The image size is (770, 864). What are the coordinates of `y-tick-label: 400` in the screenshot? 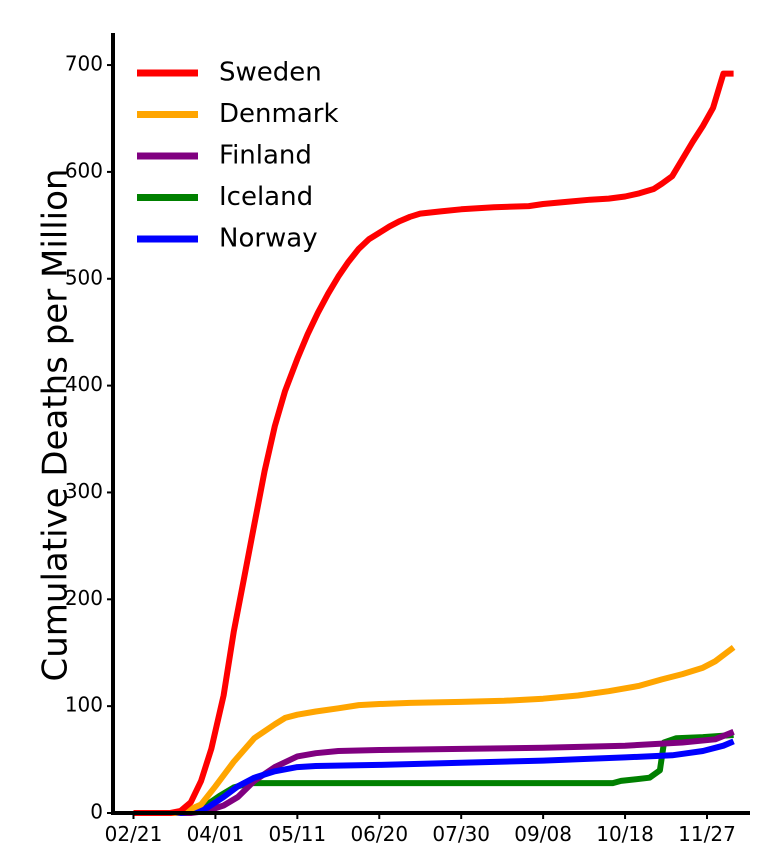 It's located at (84, 384).